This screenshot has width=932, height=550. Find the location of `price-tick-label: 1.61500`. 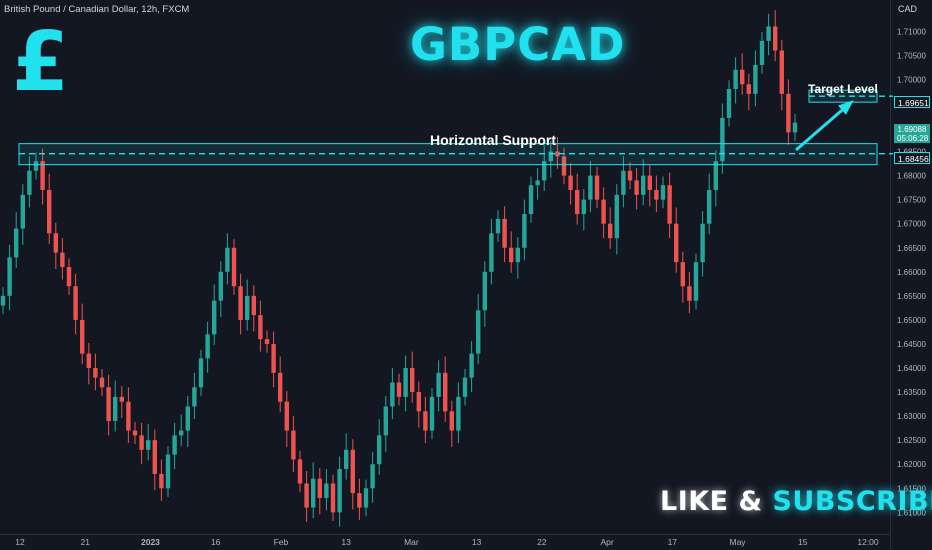

price-tick-label: 1.61500 is located at coordinates (911, 488).